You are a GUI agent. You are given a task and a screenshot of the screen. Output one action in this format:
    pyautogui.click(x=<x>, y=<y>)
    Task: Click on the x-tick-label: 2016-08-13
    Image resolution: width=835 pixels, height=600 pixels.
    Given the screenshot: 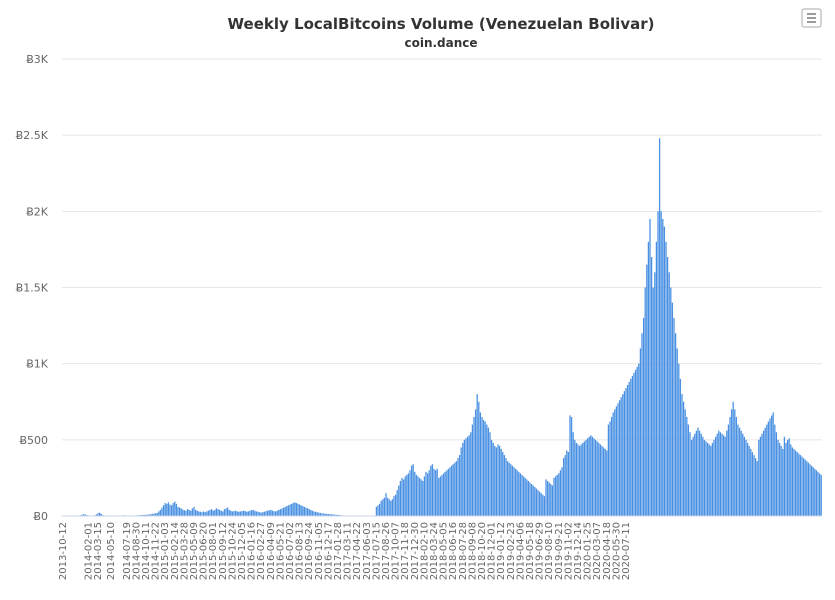 What is the action you would take?
    pyautogui.click(x=300, y=551)
    